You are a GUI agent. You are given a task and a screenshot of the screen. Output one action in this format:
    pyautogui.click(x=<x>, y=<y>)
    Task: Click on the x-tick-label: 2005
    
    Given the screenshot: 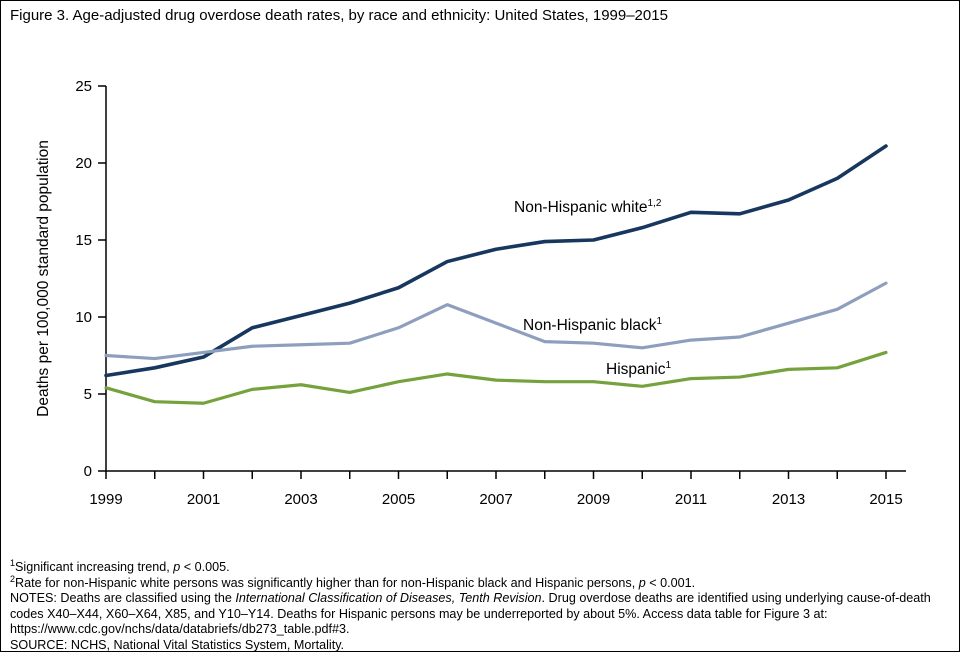 What is the action you would take?
    pyautogui.click(x=398, y=499)
    